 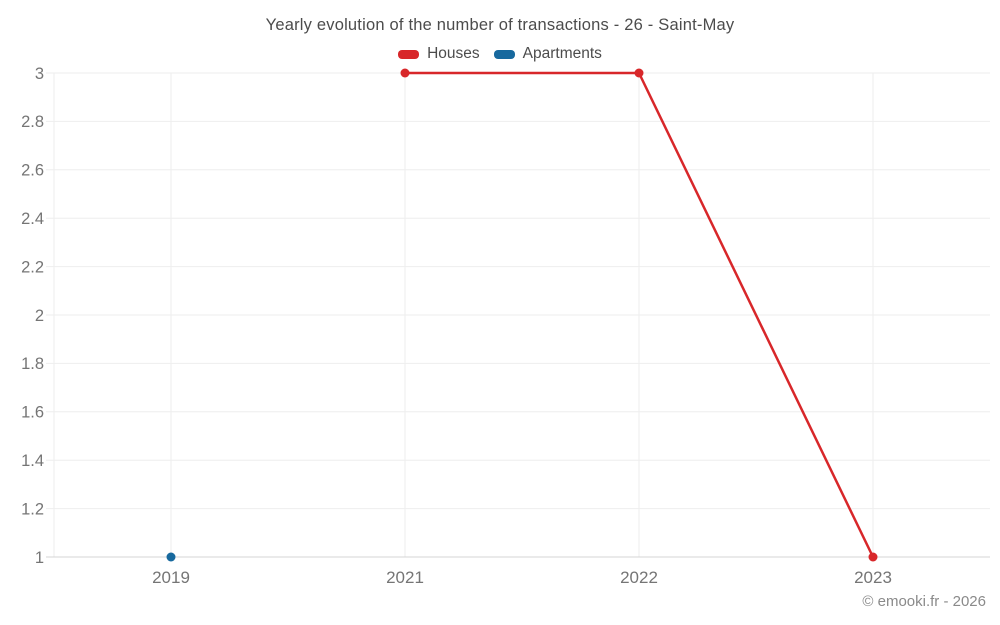 What do you see at coordinates (32, 219) in the screenshot?
I see `y-tick-label-2.4: 2.4` at bounding box center [32, 219].